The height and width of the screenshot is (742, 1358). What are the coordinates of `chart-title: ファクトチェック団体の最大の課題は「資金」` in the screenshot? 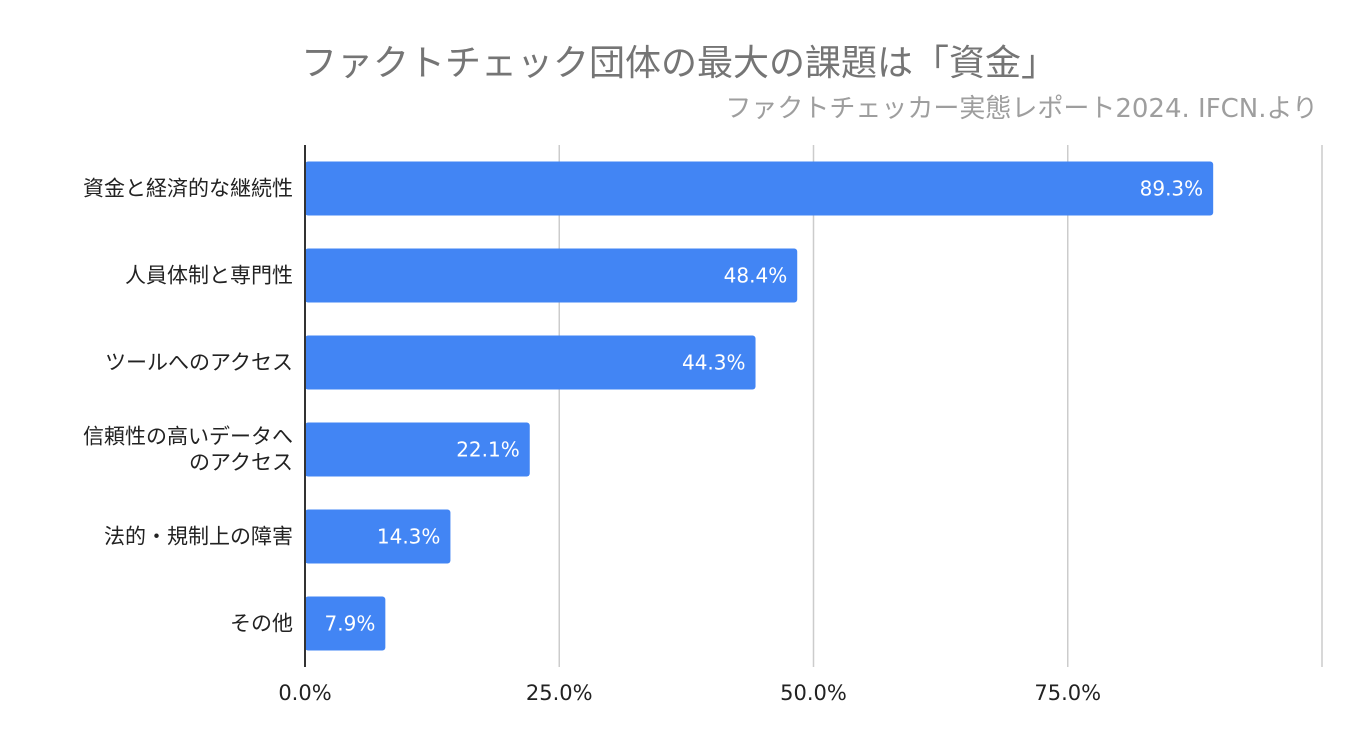 It's located at (678, 63).